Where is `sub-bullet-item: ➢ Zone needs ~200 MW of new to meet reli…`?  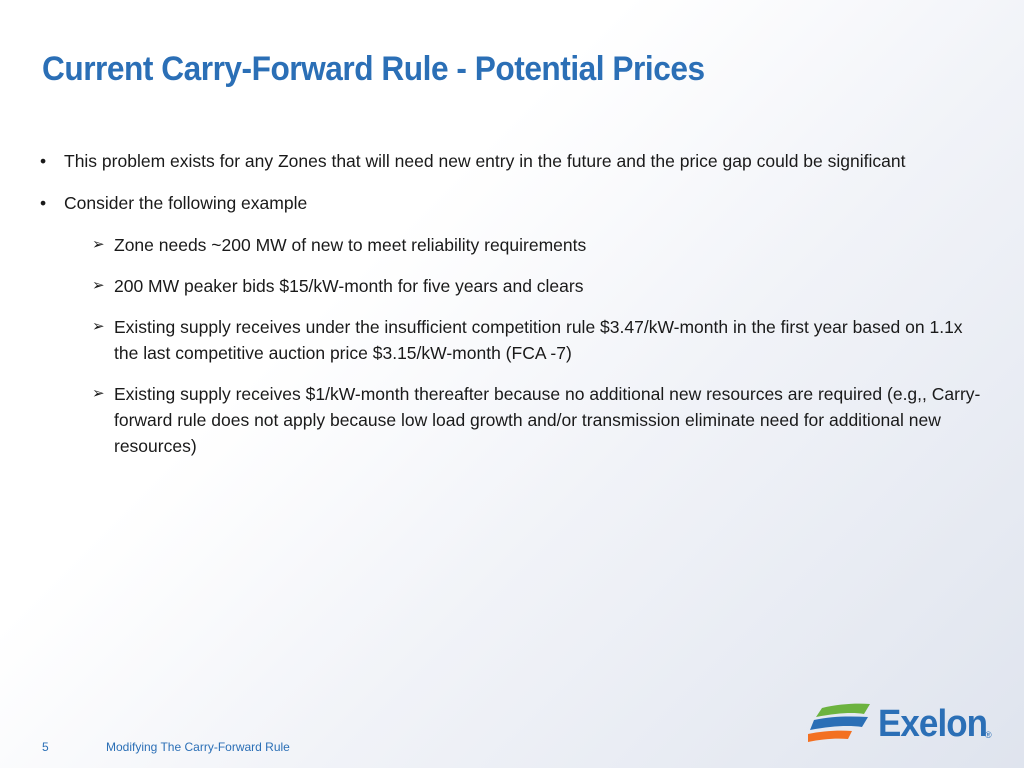 sub-bullet-item: ➢ Zone needs ~200 MW of new to meet reli… is located at coordinates (510, 245).